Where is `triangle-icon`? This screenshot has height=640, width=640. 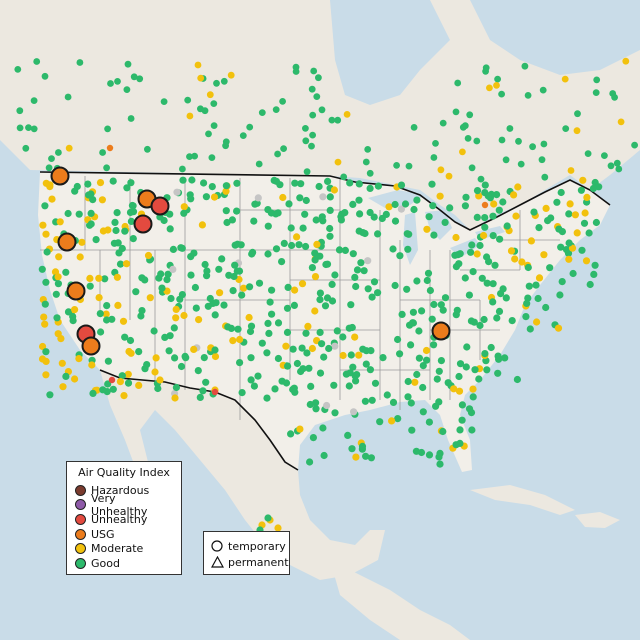 triangle-icon is located at coordinates (217, 562).